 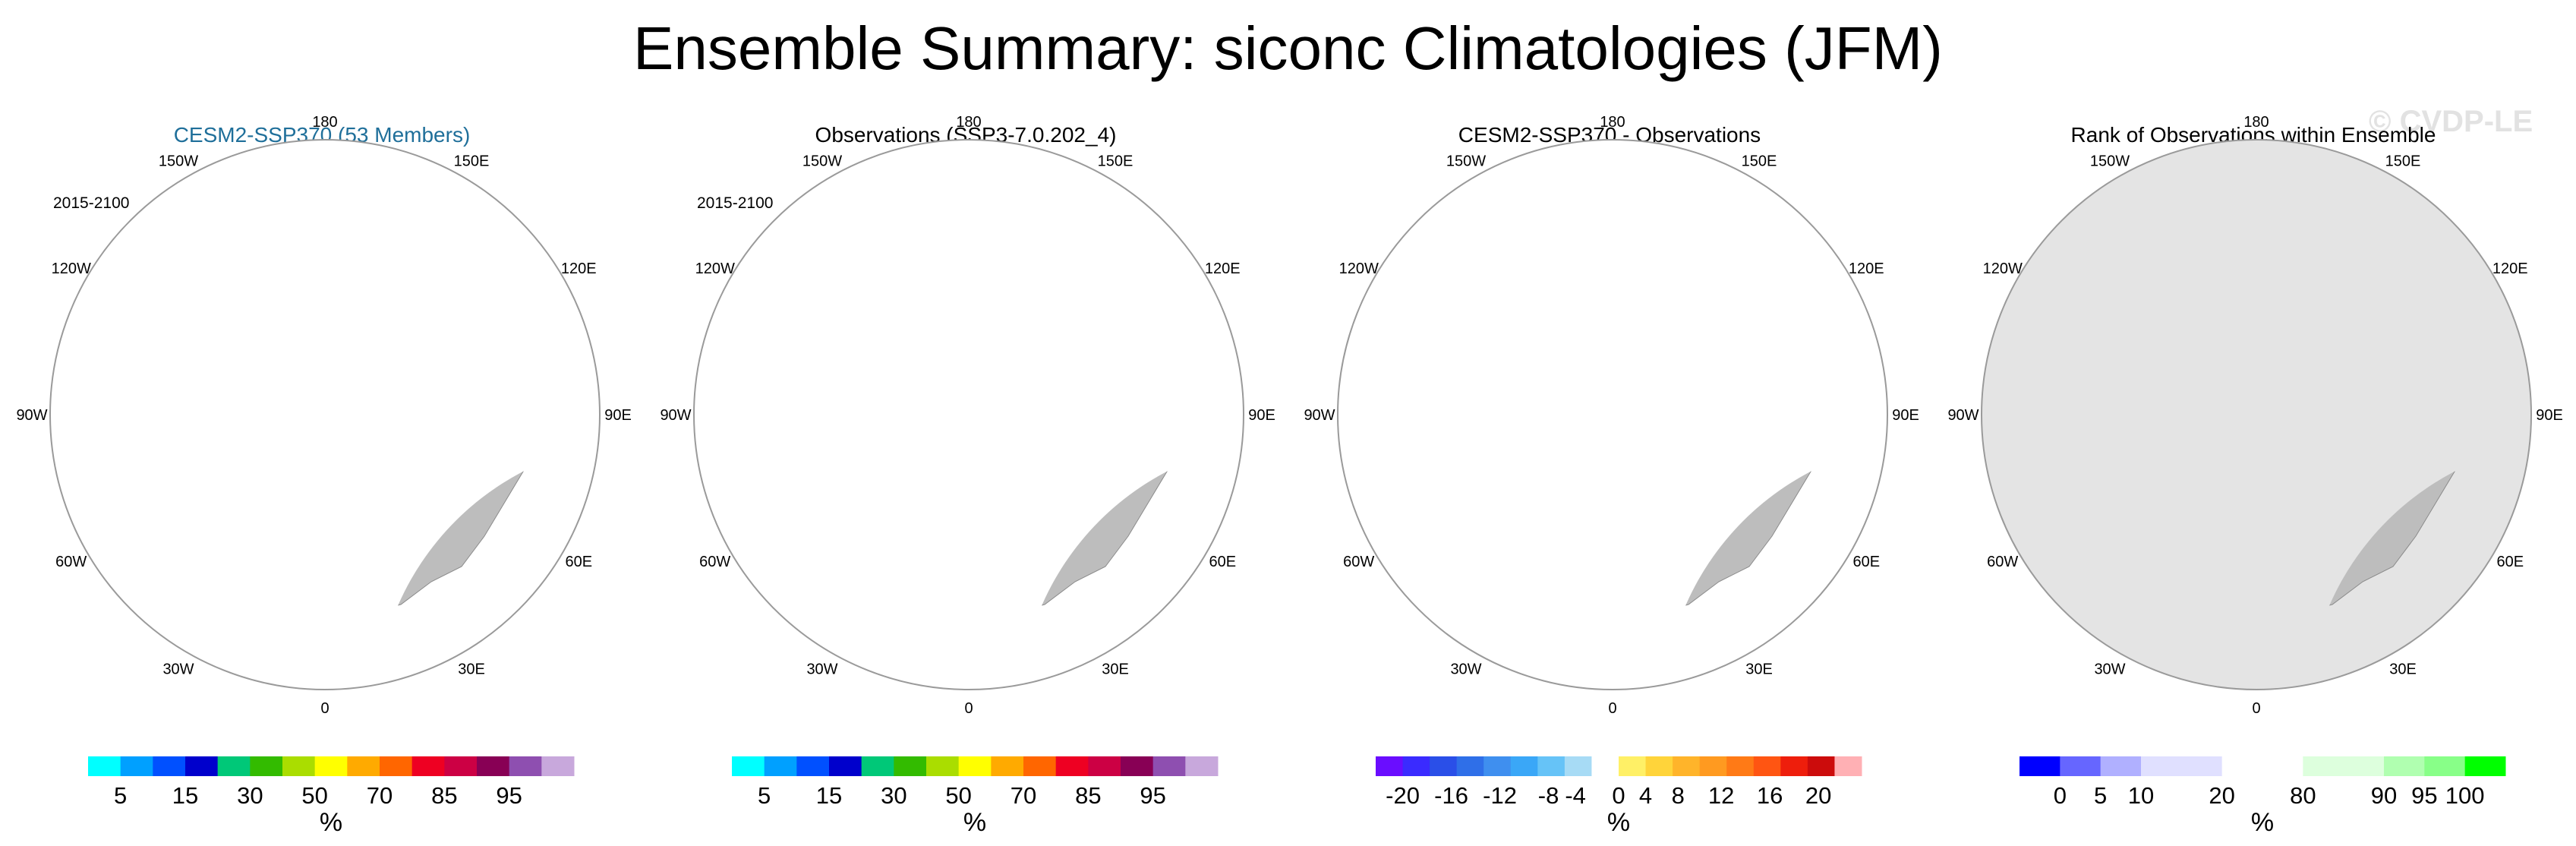 What do you see at coordinates (958, 795) in the screenshot?
I see `colorbar-tick-label: 50` at bounding box center [958, 795].